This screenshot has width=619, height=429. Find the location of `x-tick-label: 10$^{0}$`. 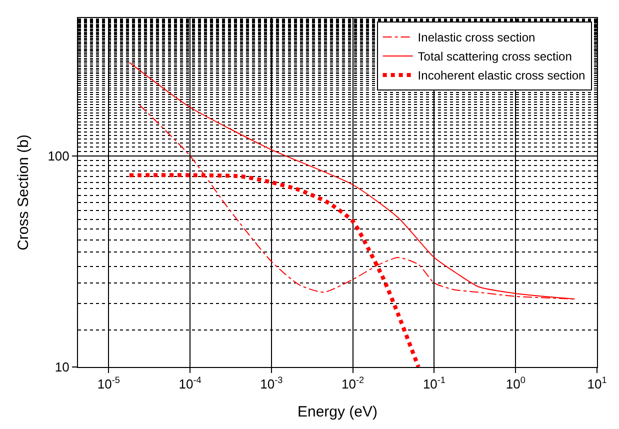

x-tick-label: 10$^{0}$ is located at coordinates (516, 383).